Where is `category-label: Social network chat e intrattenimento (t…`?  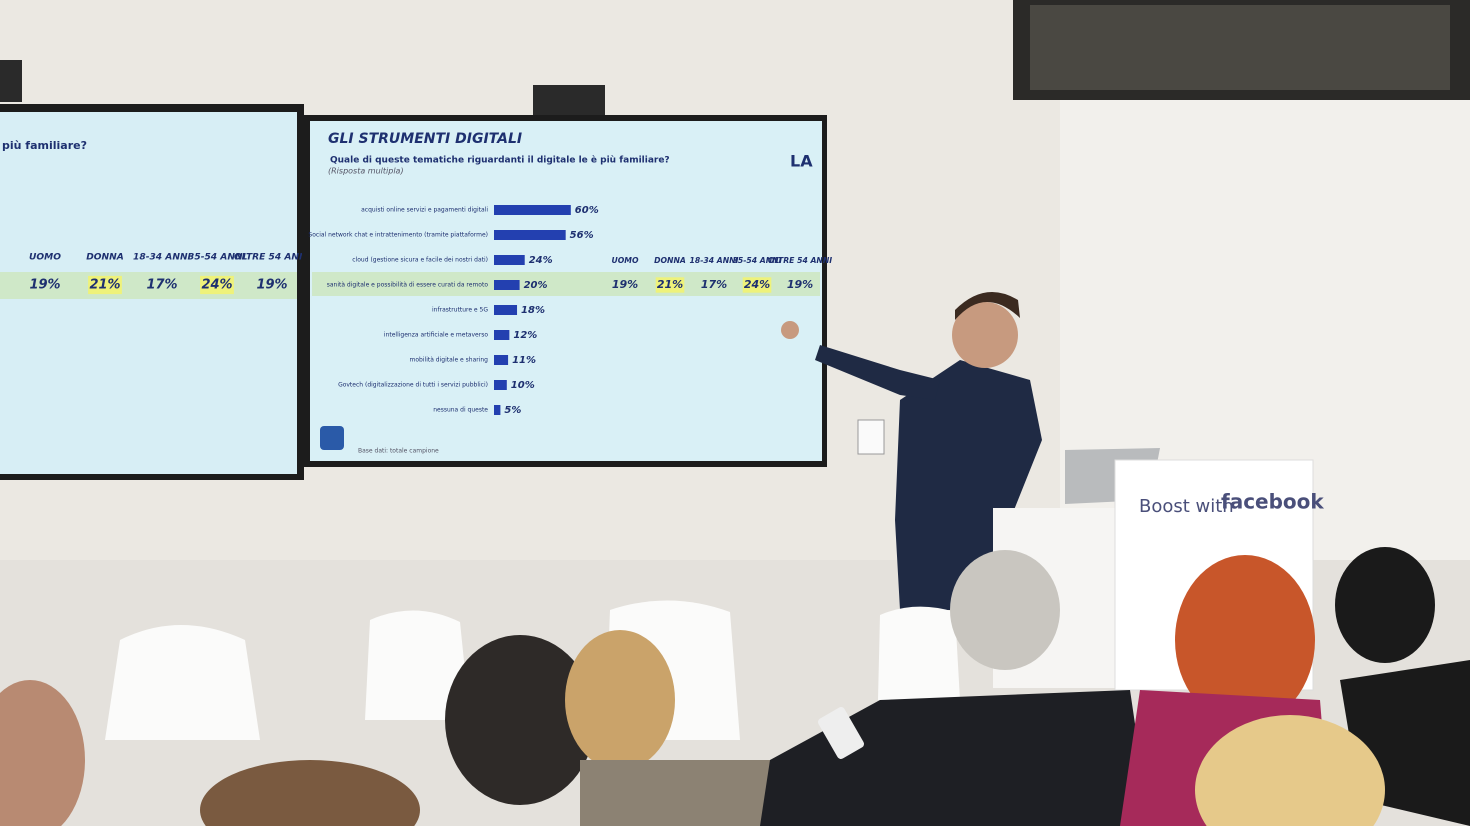
category-label: Social network chat e intrattenimento (t… is located at coordinates (398, 235).